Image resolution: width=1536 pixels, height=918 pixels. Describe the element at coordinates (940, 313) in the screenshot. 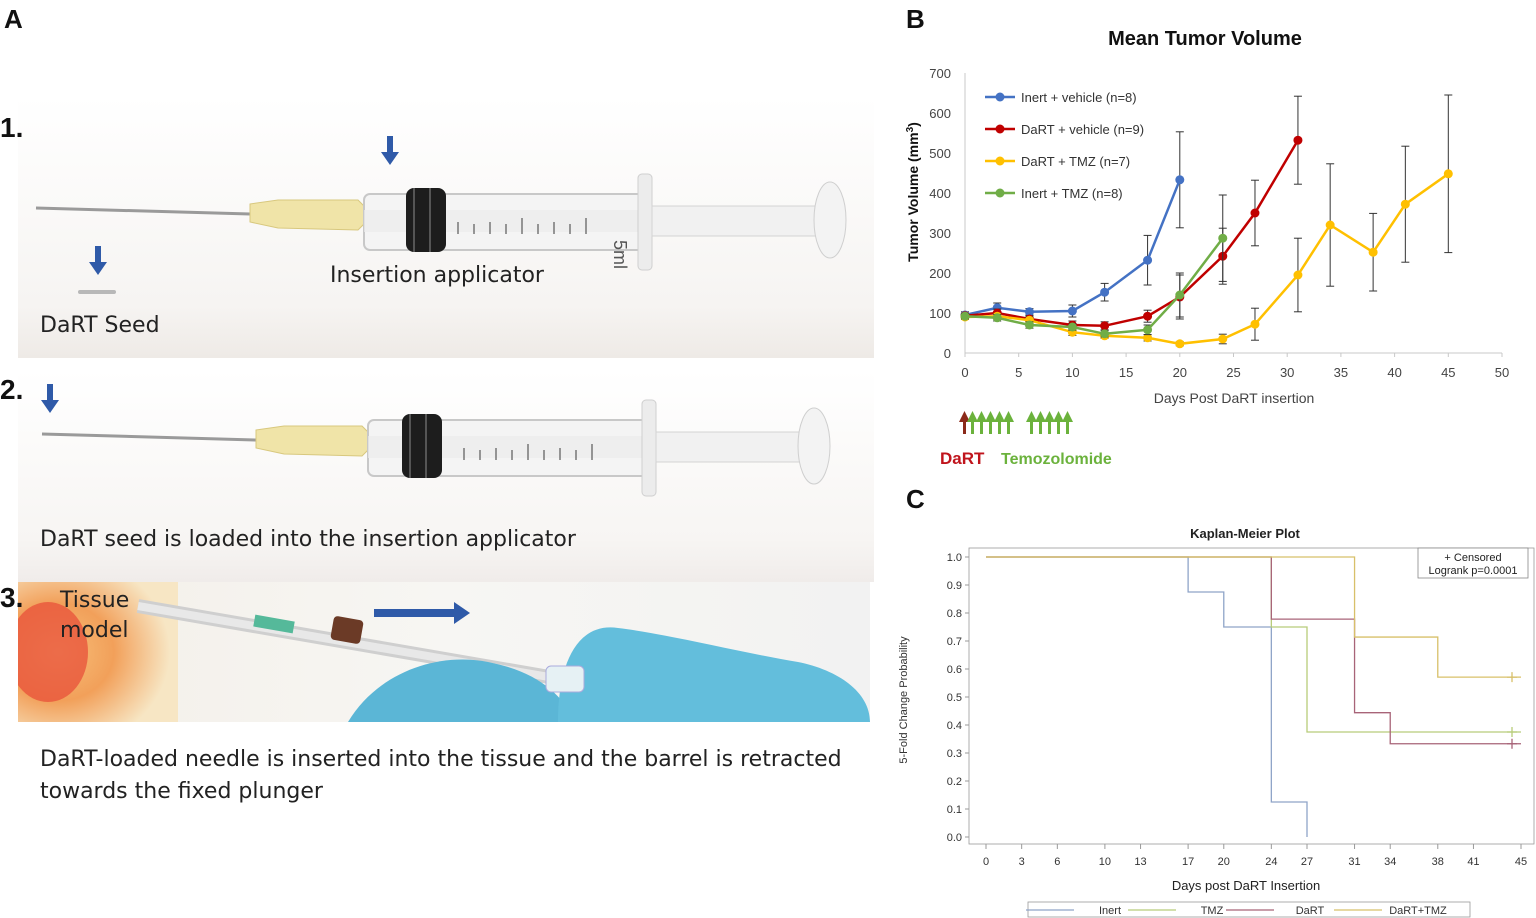

I see `chart-b-y-tick-label: 100` at that location.